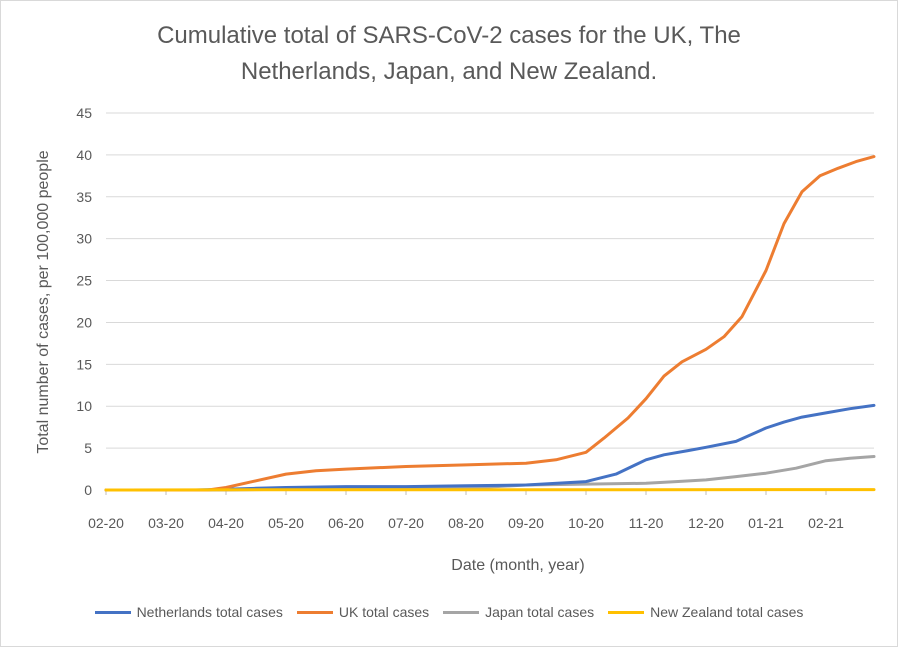 This screenshot has height=647, width=898. I want to click on y-tick-label: 40, so click(84, 155).